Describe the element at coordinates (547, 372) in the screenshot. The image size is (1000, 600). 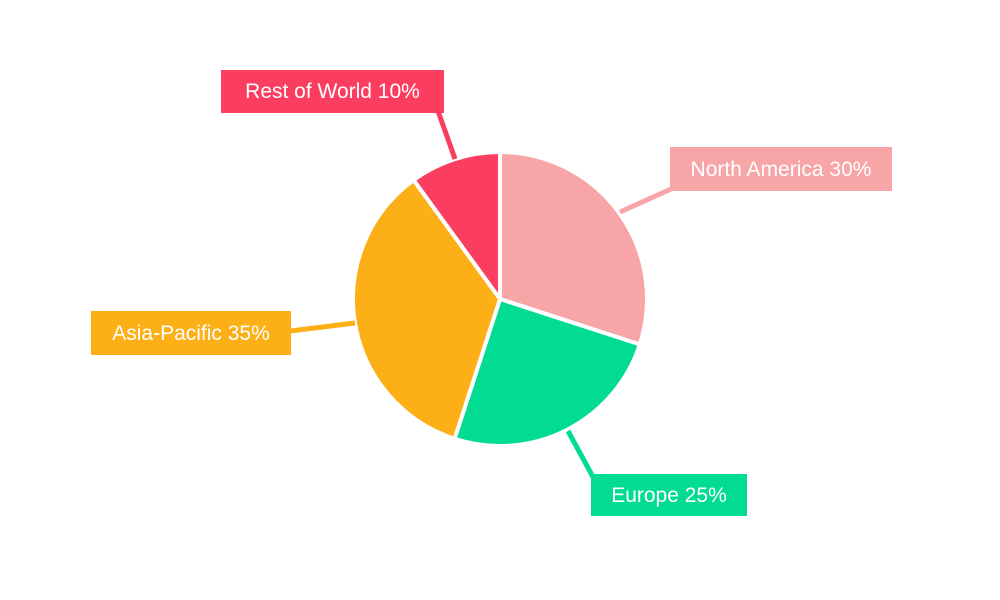
I see `pie-slice-europe` at that location.